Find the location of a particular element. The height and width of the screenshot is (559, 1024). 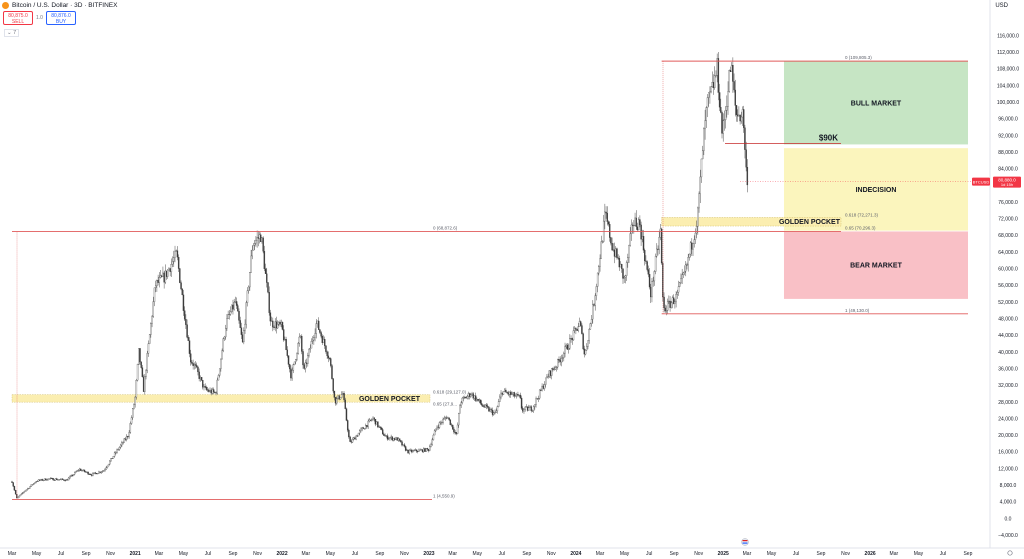

bitcoin-logo-icon is located at coordinates (5, 5).